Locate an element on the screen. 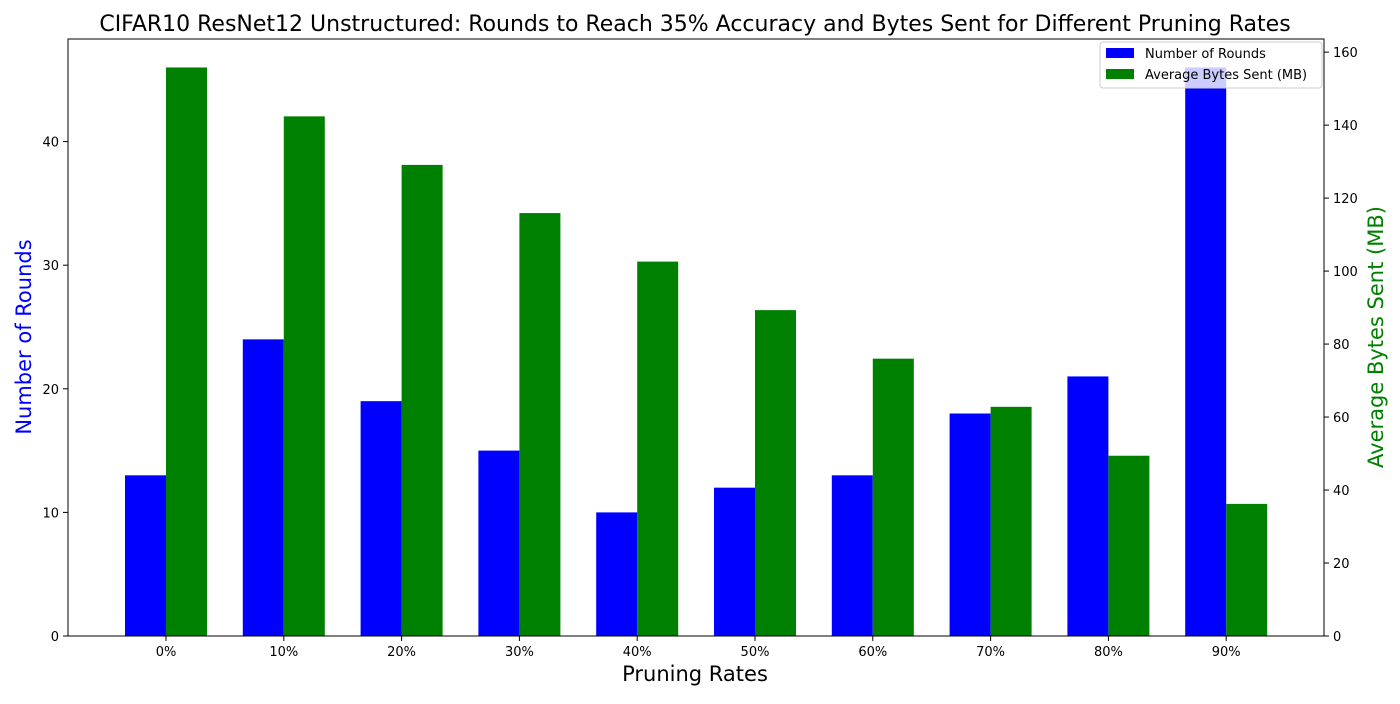 The width and height of the screenshot is (1400, 704). y-right-tick-label: 0 is located at coordinates (1337, 637).